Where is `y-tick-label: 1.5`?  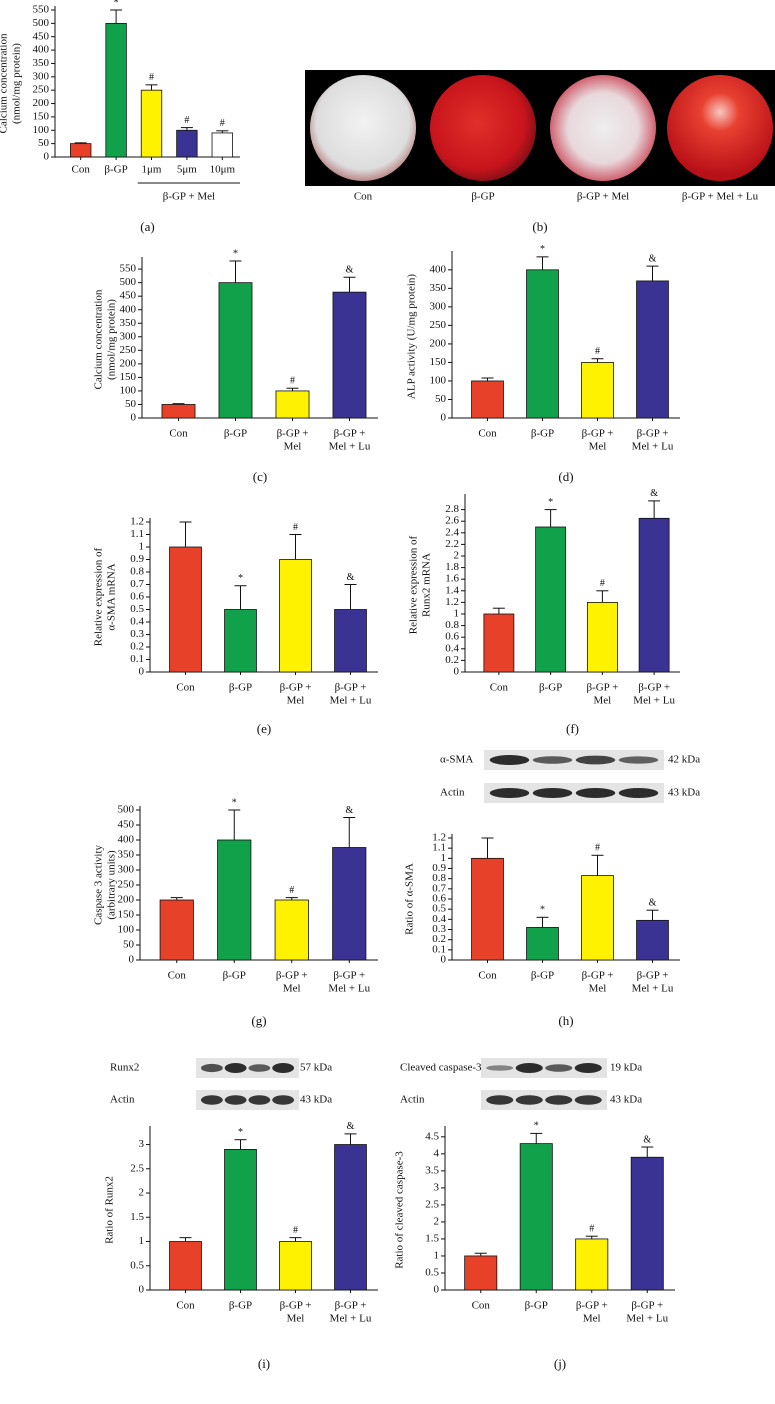 y-tick-label: 1.5 is located at coordinates (432, 1238).